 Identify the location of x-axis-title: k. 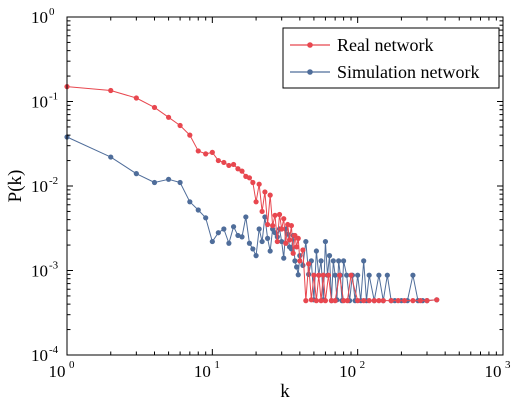
(285, 391).